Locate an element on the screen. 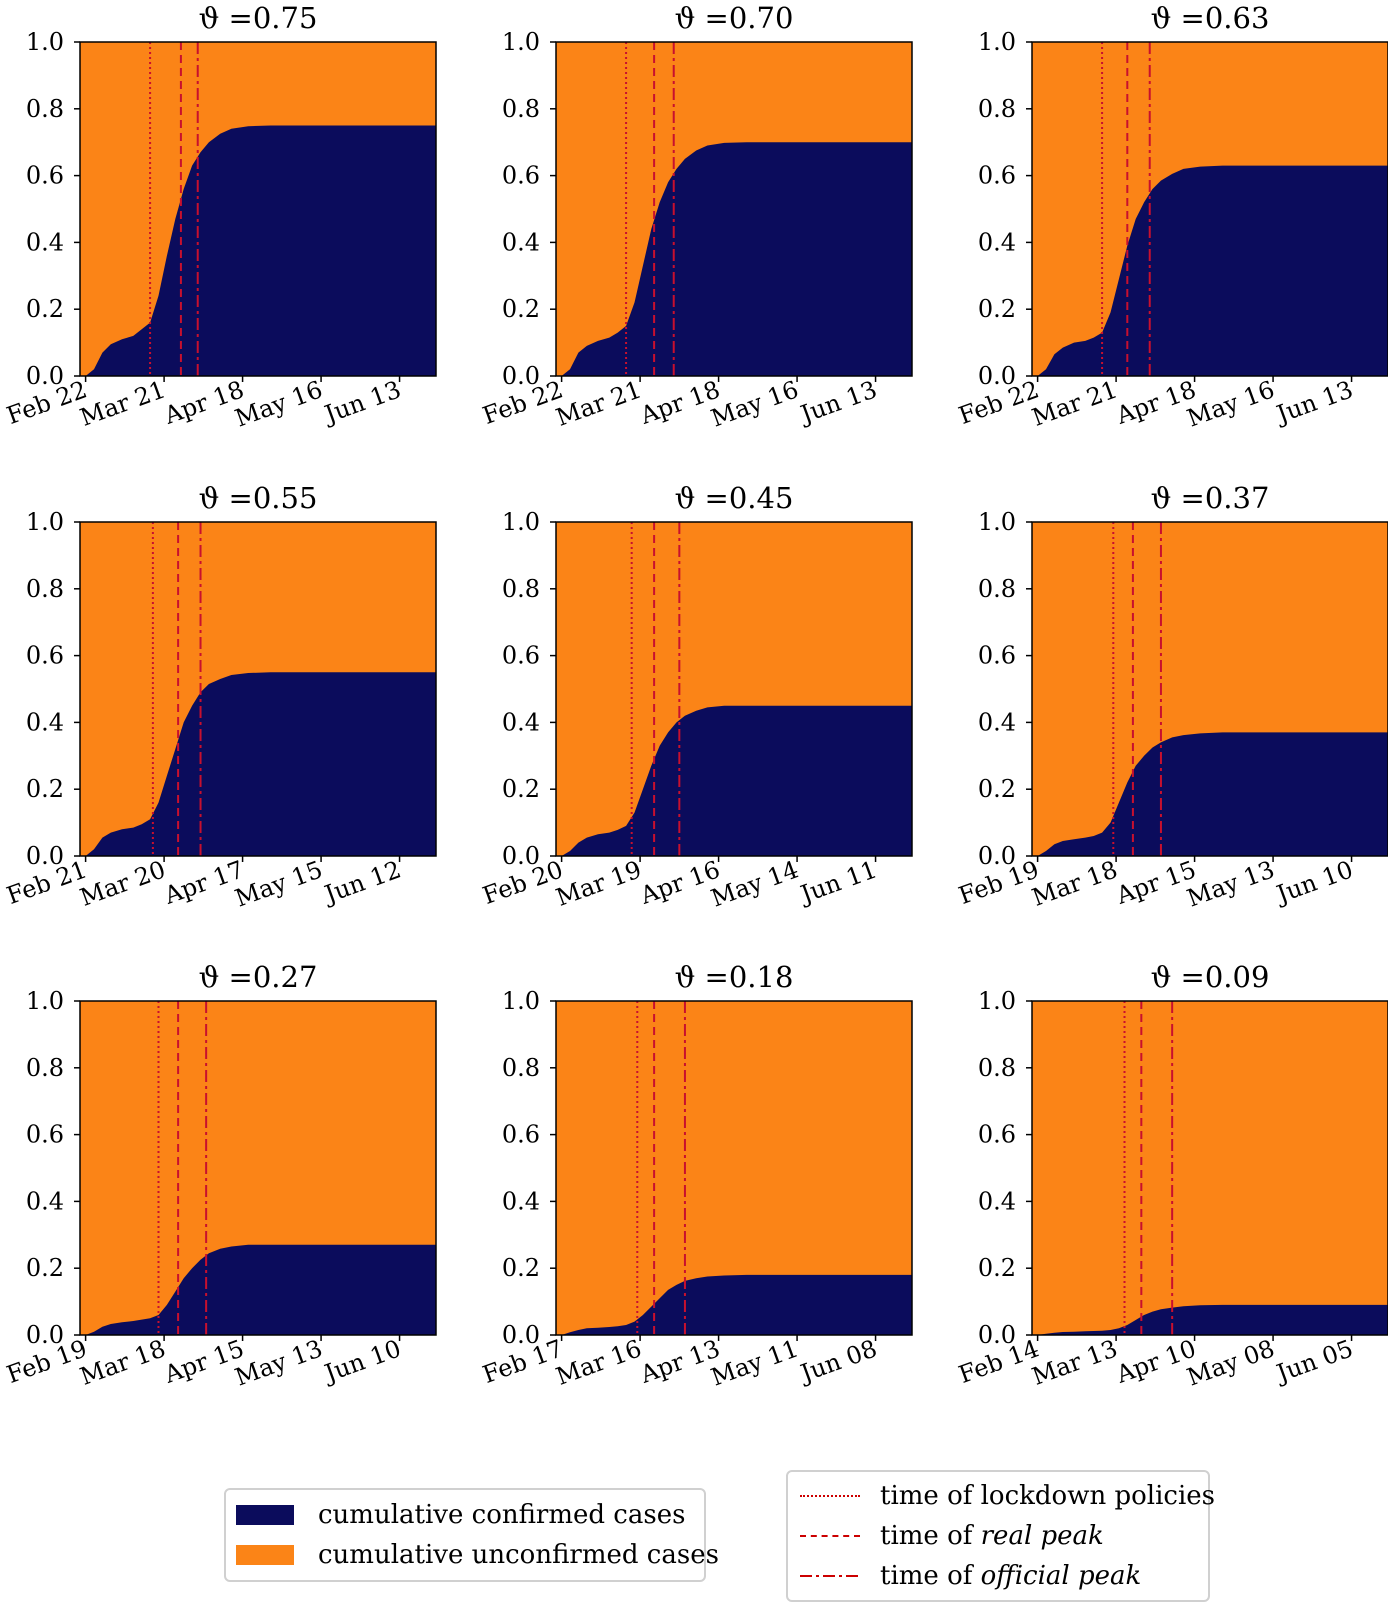  real-peak-emph: real peak is located at coordinates (1042, 1536).